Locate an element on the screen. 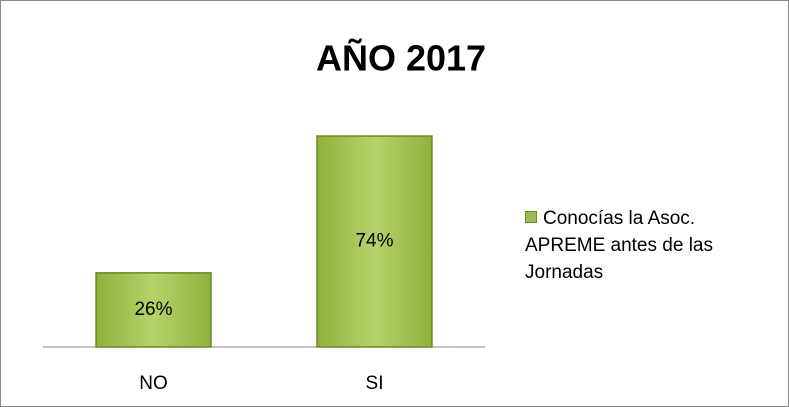  x-tick-label: NO is located at coordinates (153, 383).